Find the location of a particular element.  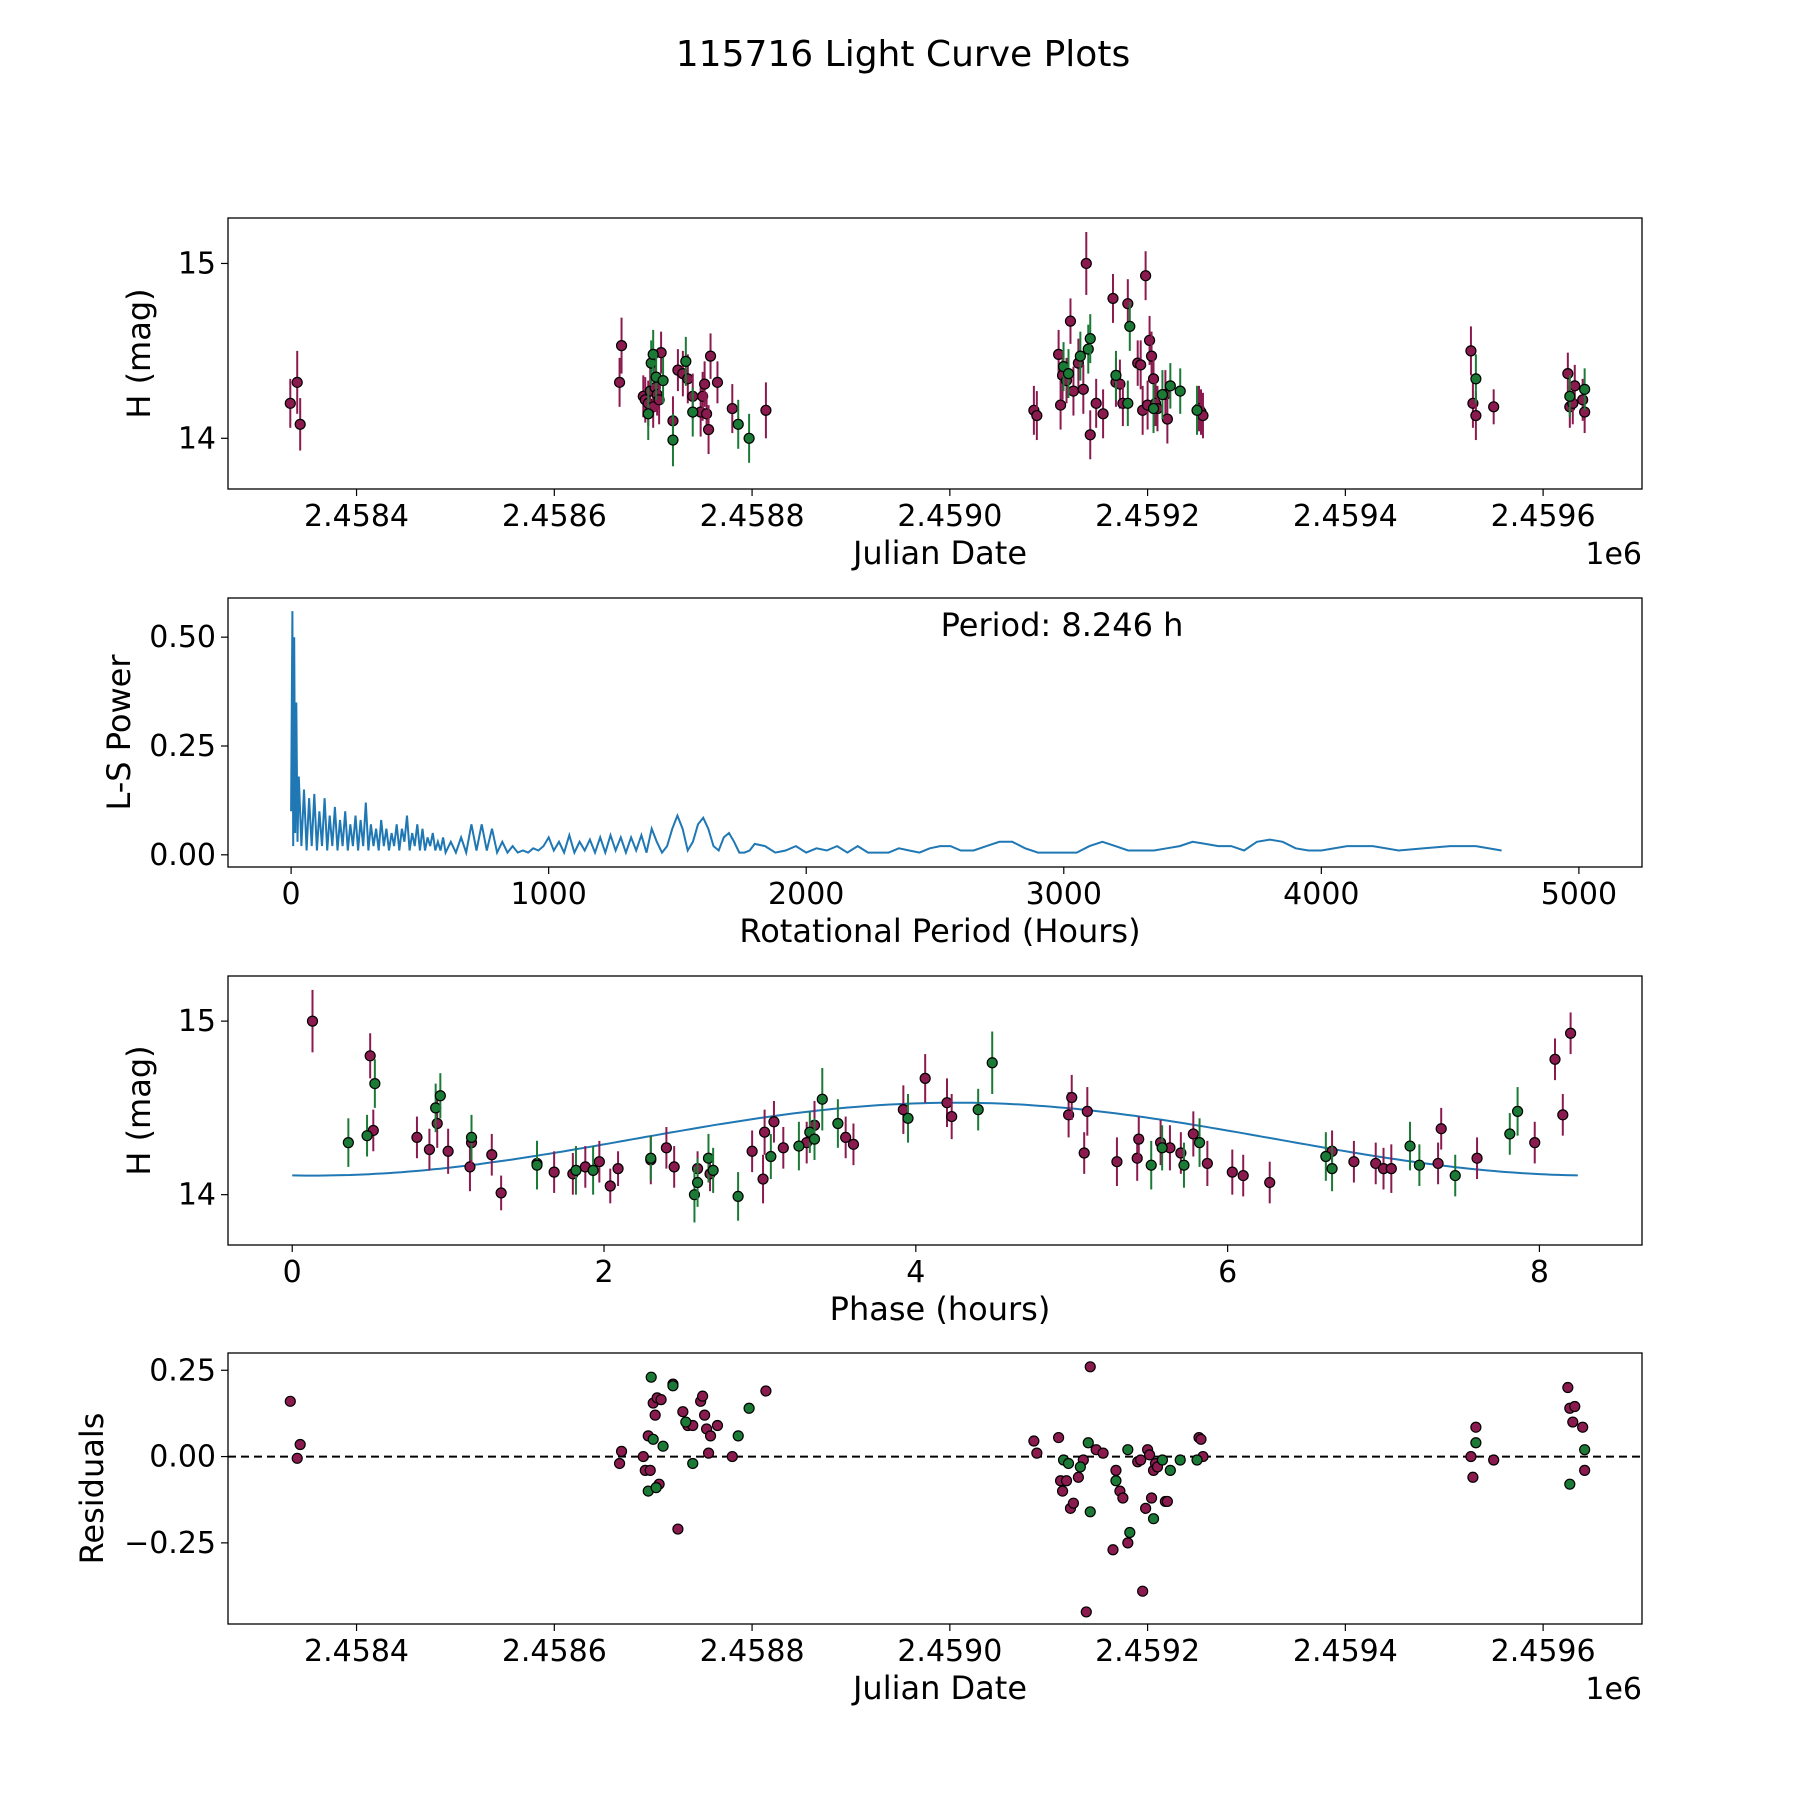

x-tick-label: 2 is located at coordinates (603, 1272).